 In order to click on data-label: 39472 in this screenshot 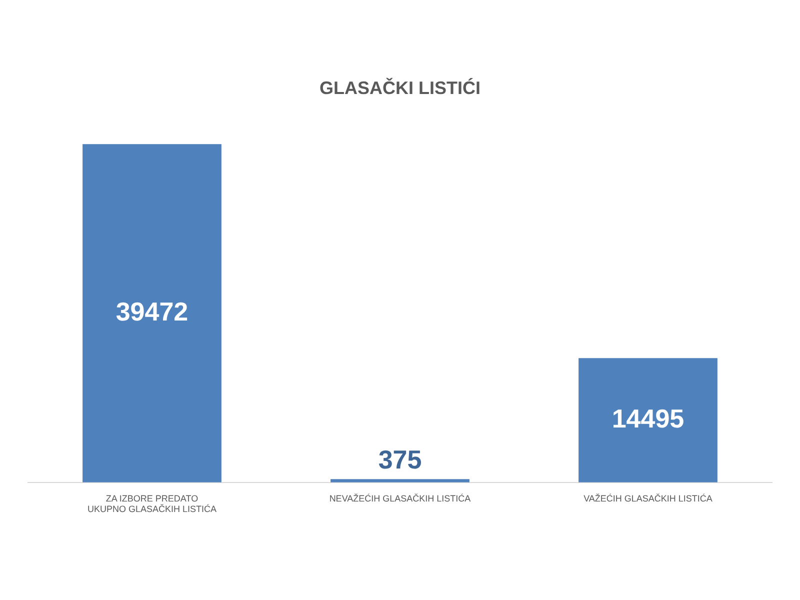, I will do `click(152, 311)`.